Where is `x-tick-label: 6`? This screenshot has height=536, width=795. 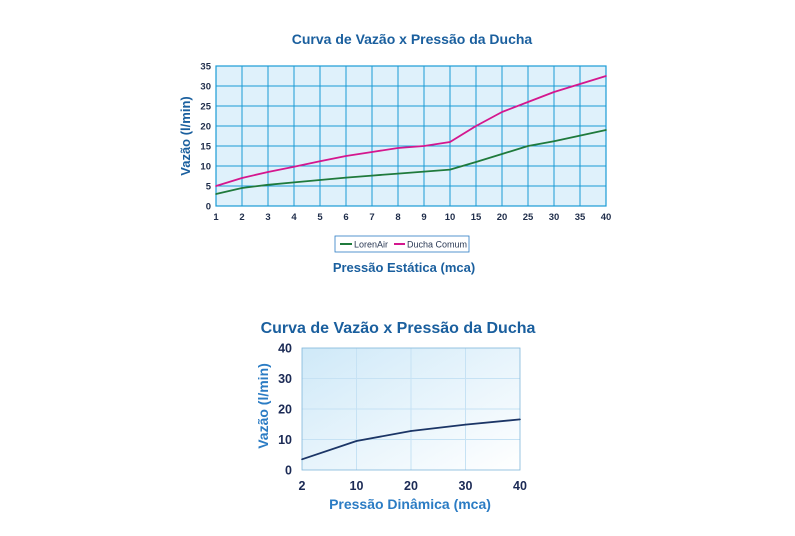
x-tick-label: 6 is located at coordinates (345, 217).